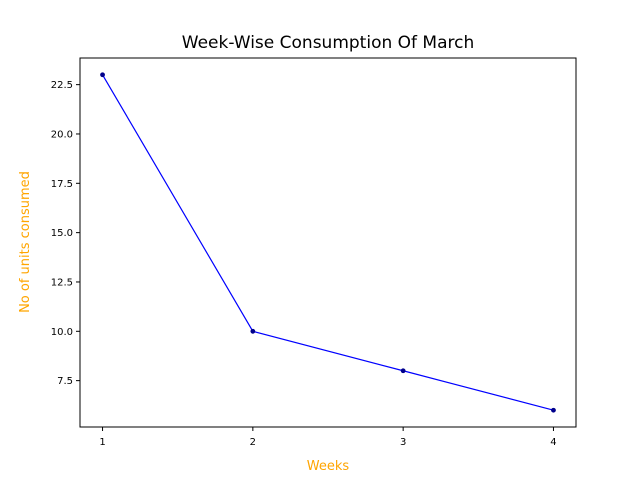 The height and width of the screenshot is (480, 640). What do you see at coordinates (62, 184) in the screenshot?
I see `y-tick-label: 17.5` at bounding box center [62, 184].